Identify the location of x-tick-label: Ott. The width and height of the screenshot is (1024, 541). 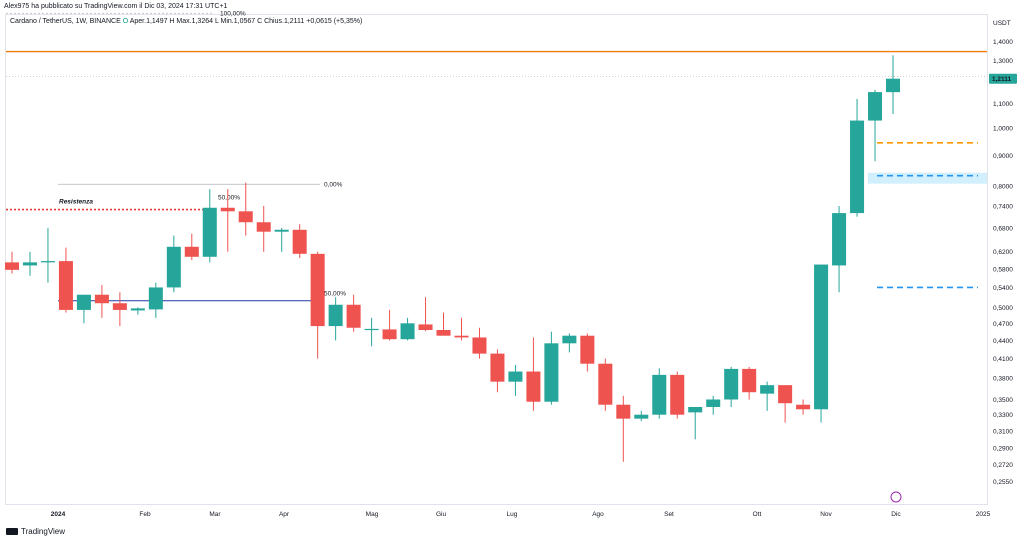
(757, 514).